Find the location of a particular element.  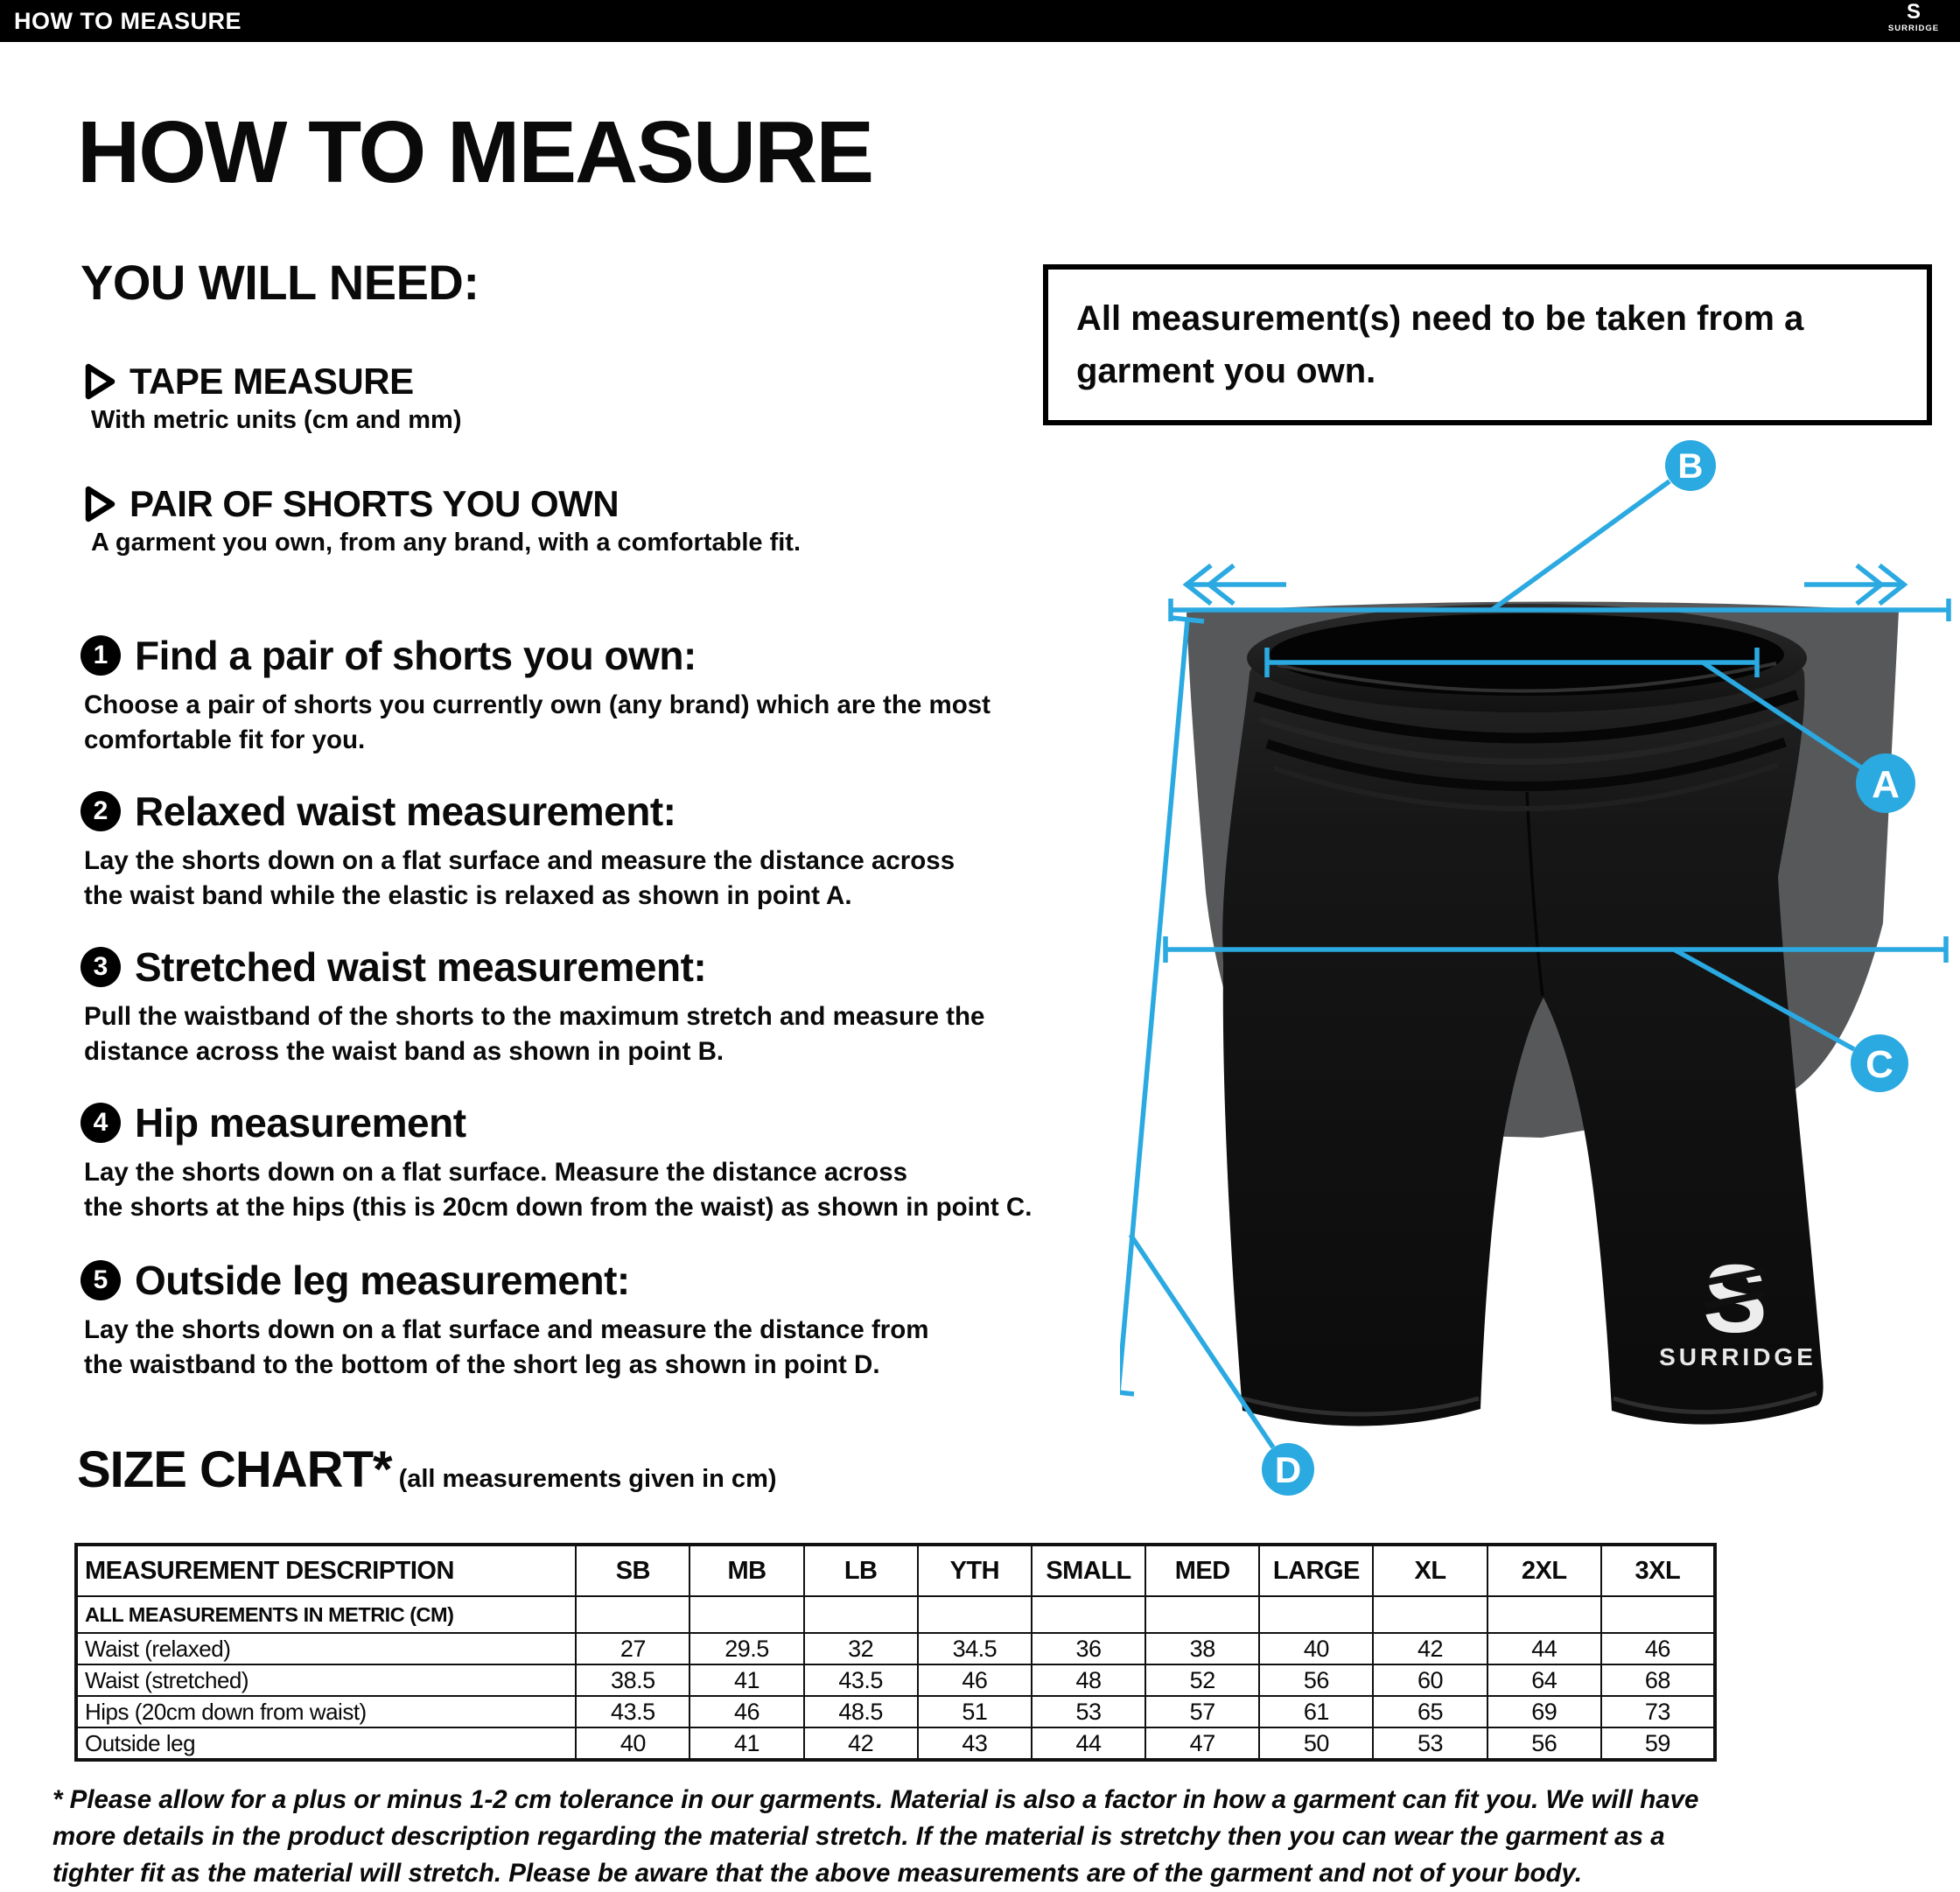

waistband-inner-edge is located at coordinates (1527, 677).